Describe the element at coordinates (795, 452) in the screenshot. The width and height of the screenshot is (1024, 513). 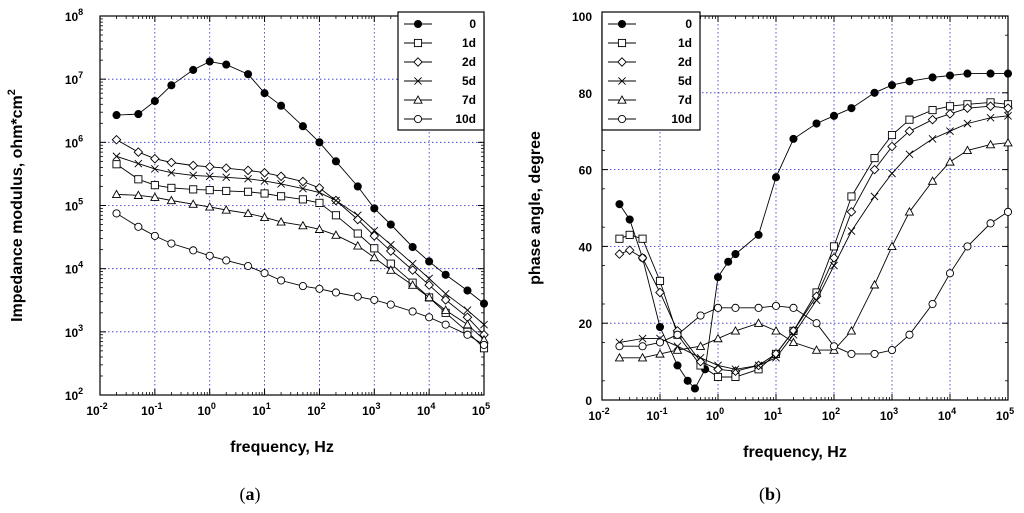
I see `x-axis-title: frequency, Hz` at that location.